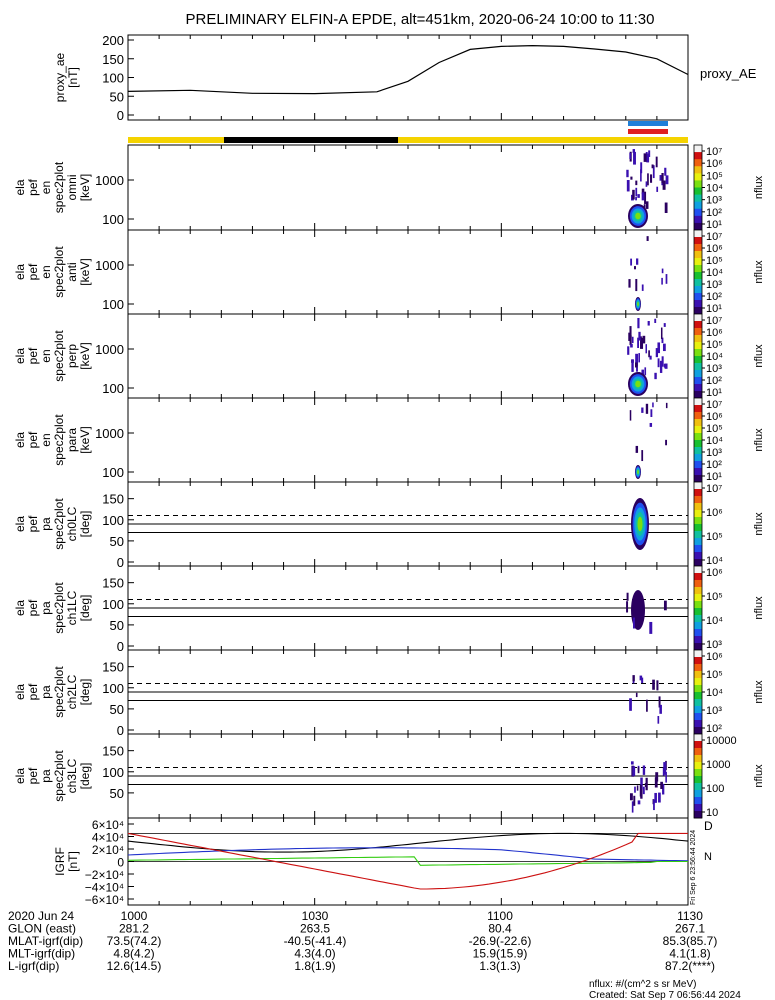  I want to click on igrf-down-line, so click(407, 861).